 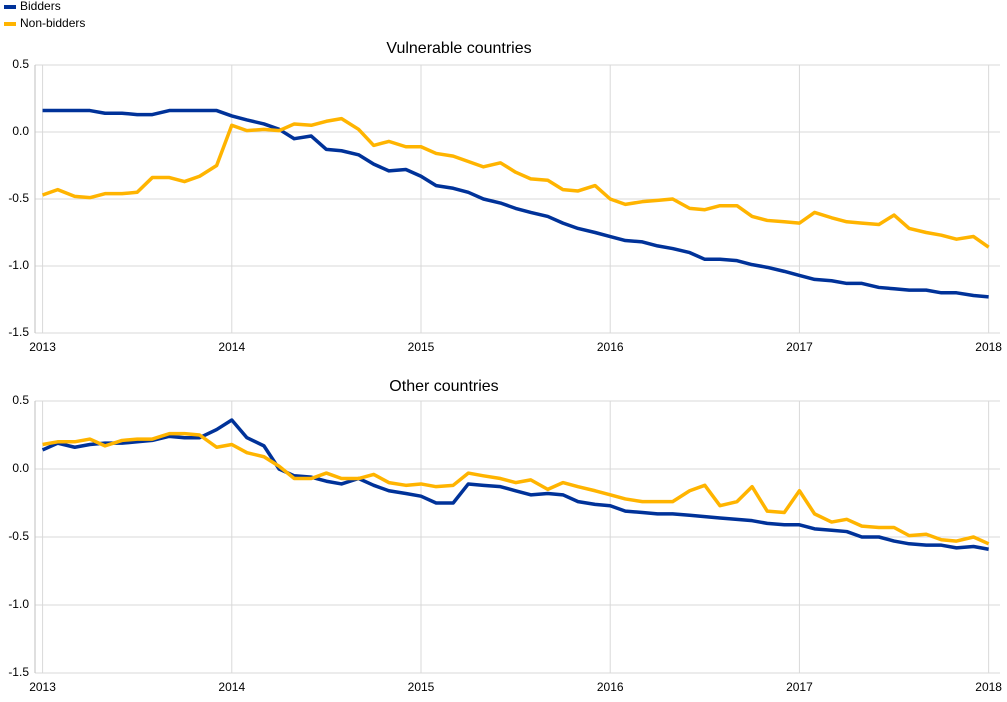 What do you see at coordinates (52, 23) in the screenshot?
I see `legend-label: Non-bidders` at bounding box center [52, 23].